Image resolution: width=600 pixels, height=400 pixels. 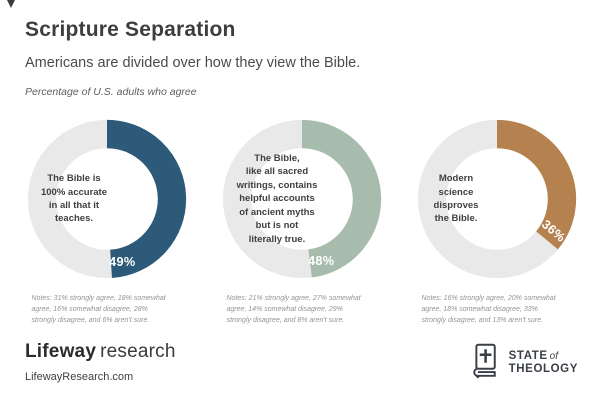 I want to click on corner-mark-icon, so click(x=11, y=4).